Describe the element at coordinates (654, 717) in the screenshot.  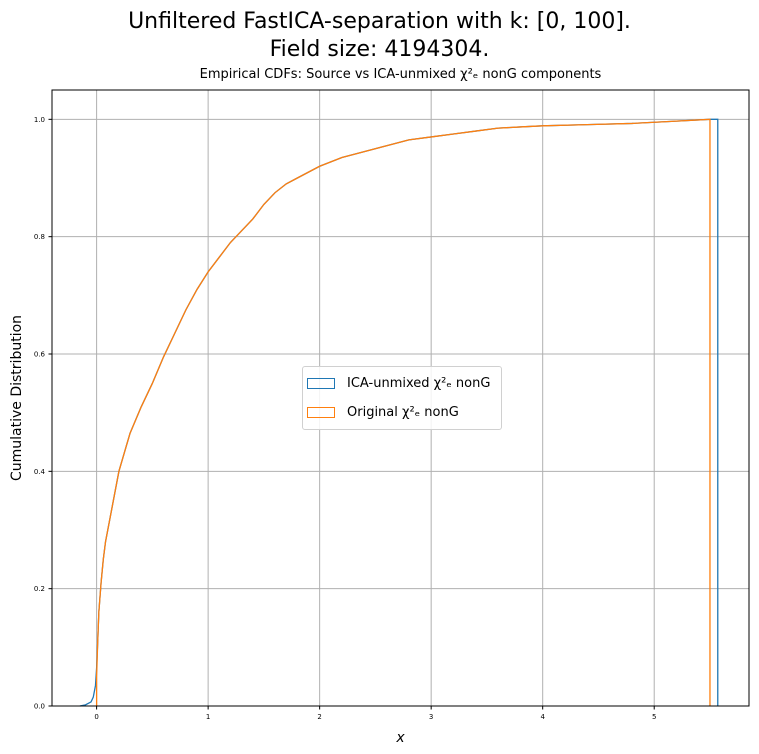
I see `x-tick-label: 5` at that location.